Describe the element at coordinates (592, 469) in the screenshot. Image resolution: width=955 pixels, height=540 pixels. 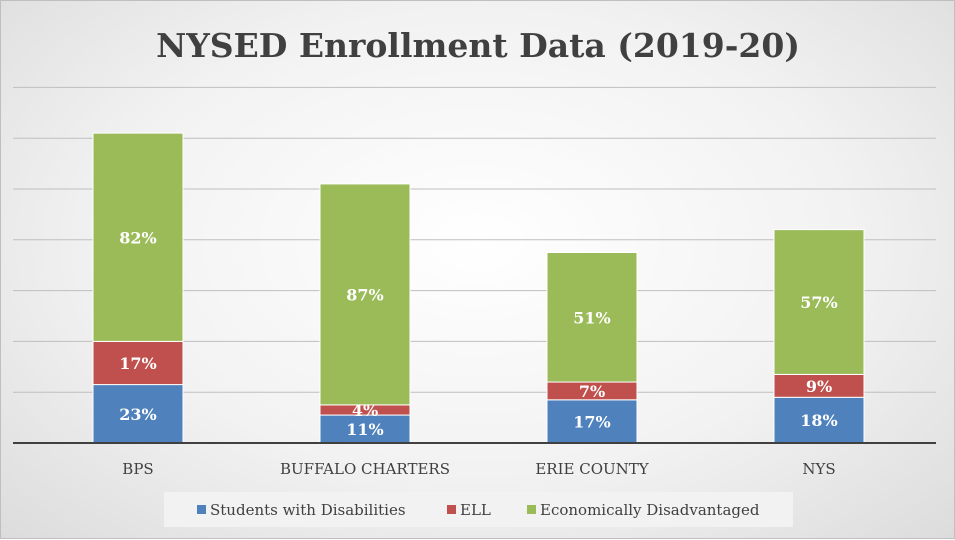
I see `category-label: ERIE COUNTY` at that location.